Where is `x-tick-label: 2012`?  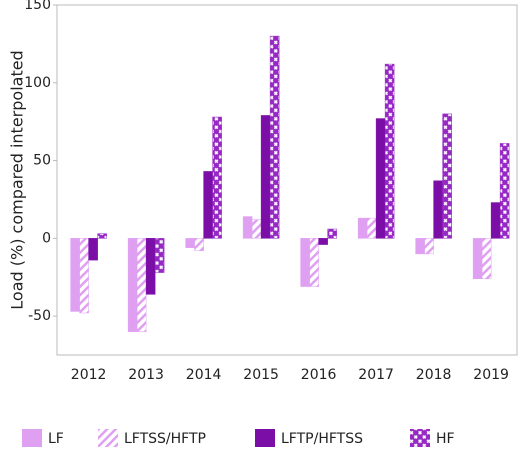 x-tick-label: 2012 is located at coordinates (89, 375).